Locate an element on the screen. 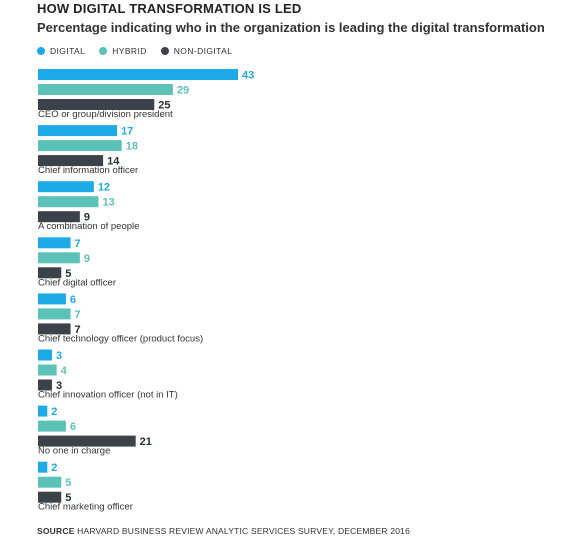 Image resolution: width=567 pixels, height=550 pixels. bar-chief-marketing-officer-digital is located at coordinates (43, 467).